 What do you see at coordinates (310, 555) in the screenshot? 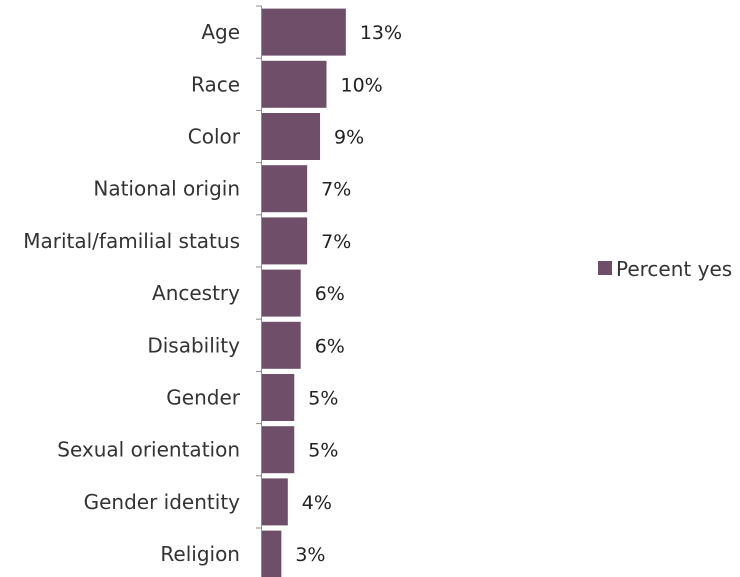
I see `data-label-religion: 3%` at bounding box center [310, 555].